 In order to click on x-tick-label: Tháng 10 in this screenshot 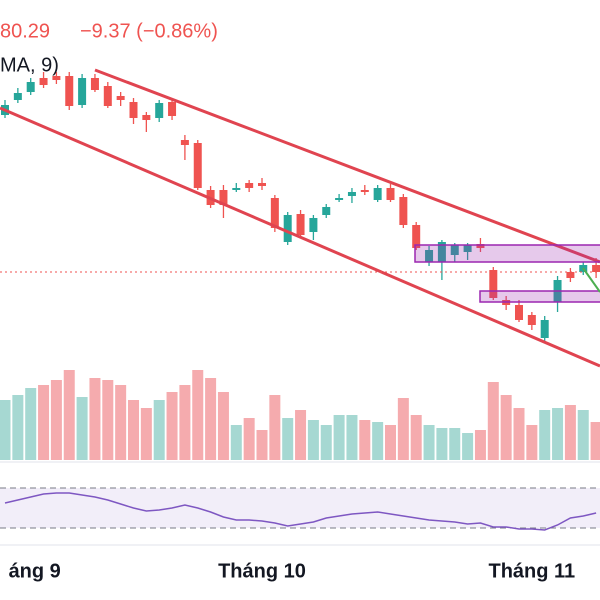, I will do `click(262, 571)`.